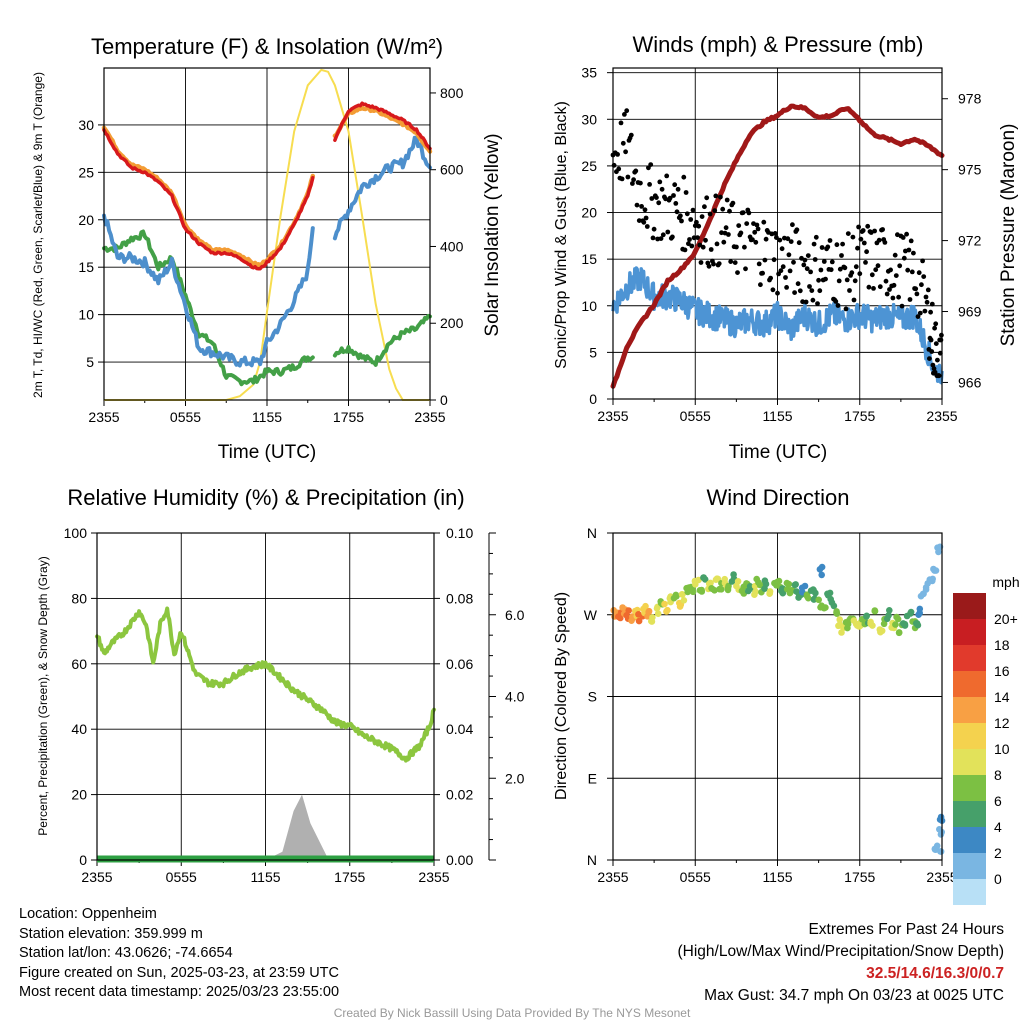 The height and width of the screenshot is (1024, 1024). I want to click on colorbar-label: 8, so click(998, 775).